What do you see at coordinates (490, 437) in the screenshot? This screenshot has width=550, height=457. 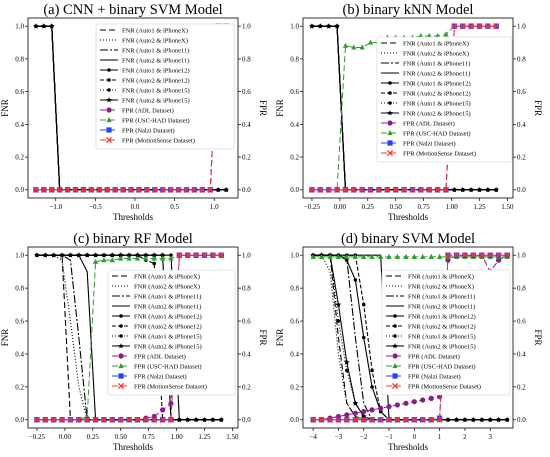 I see `x-tick-label: 3` at bounding box center [490, 437].